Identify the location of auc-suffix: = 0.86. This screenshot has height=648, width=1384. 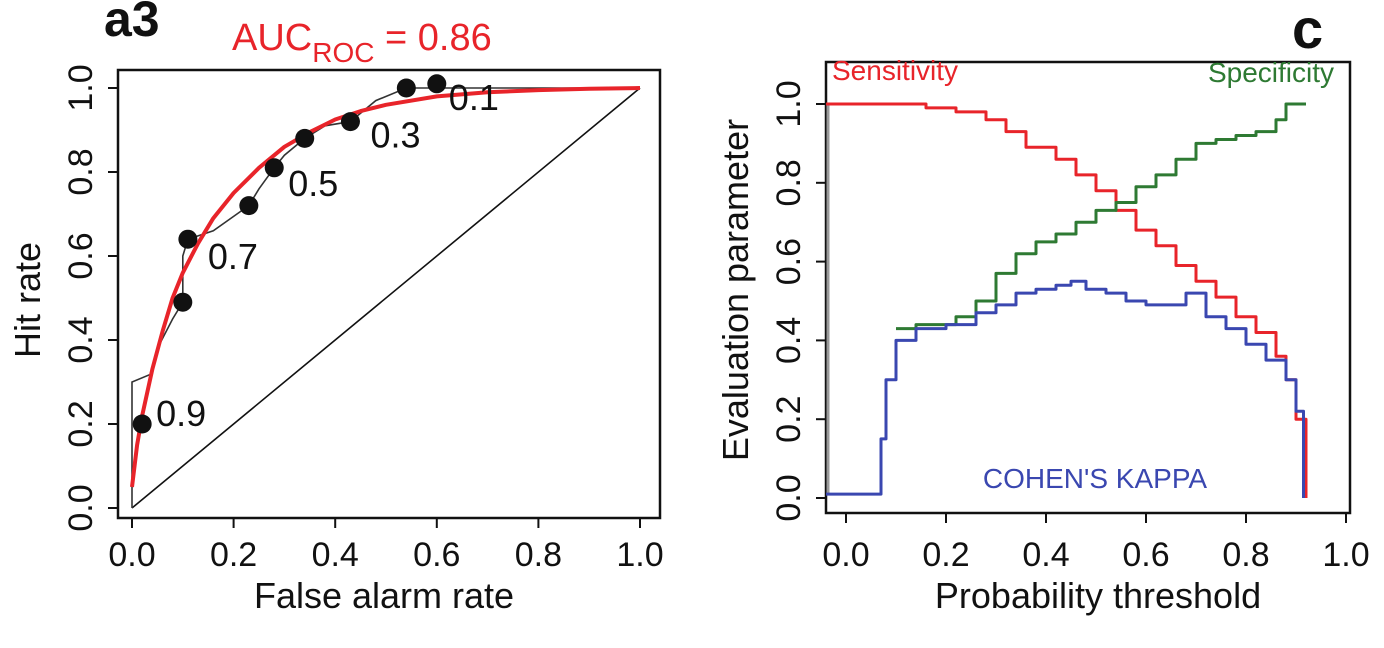
(432, 38).